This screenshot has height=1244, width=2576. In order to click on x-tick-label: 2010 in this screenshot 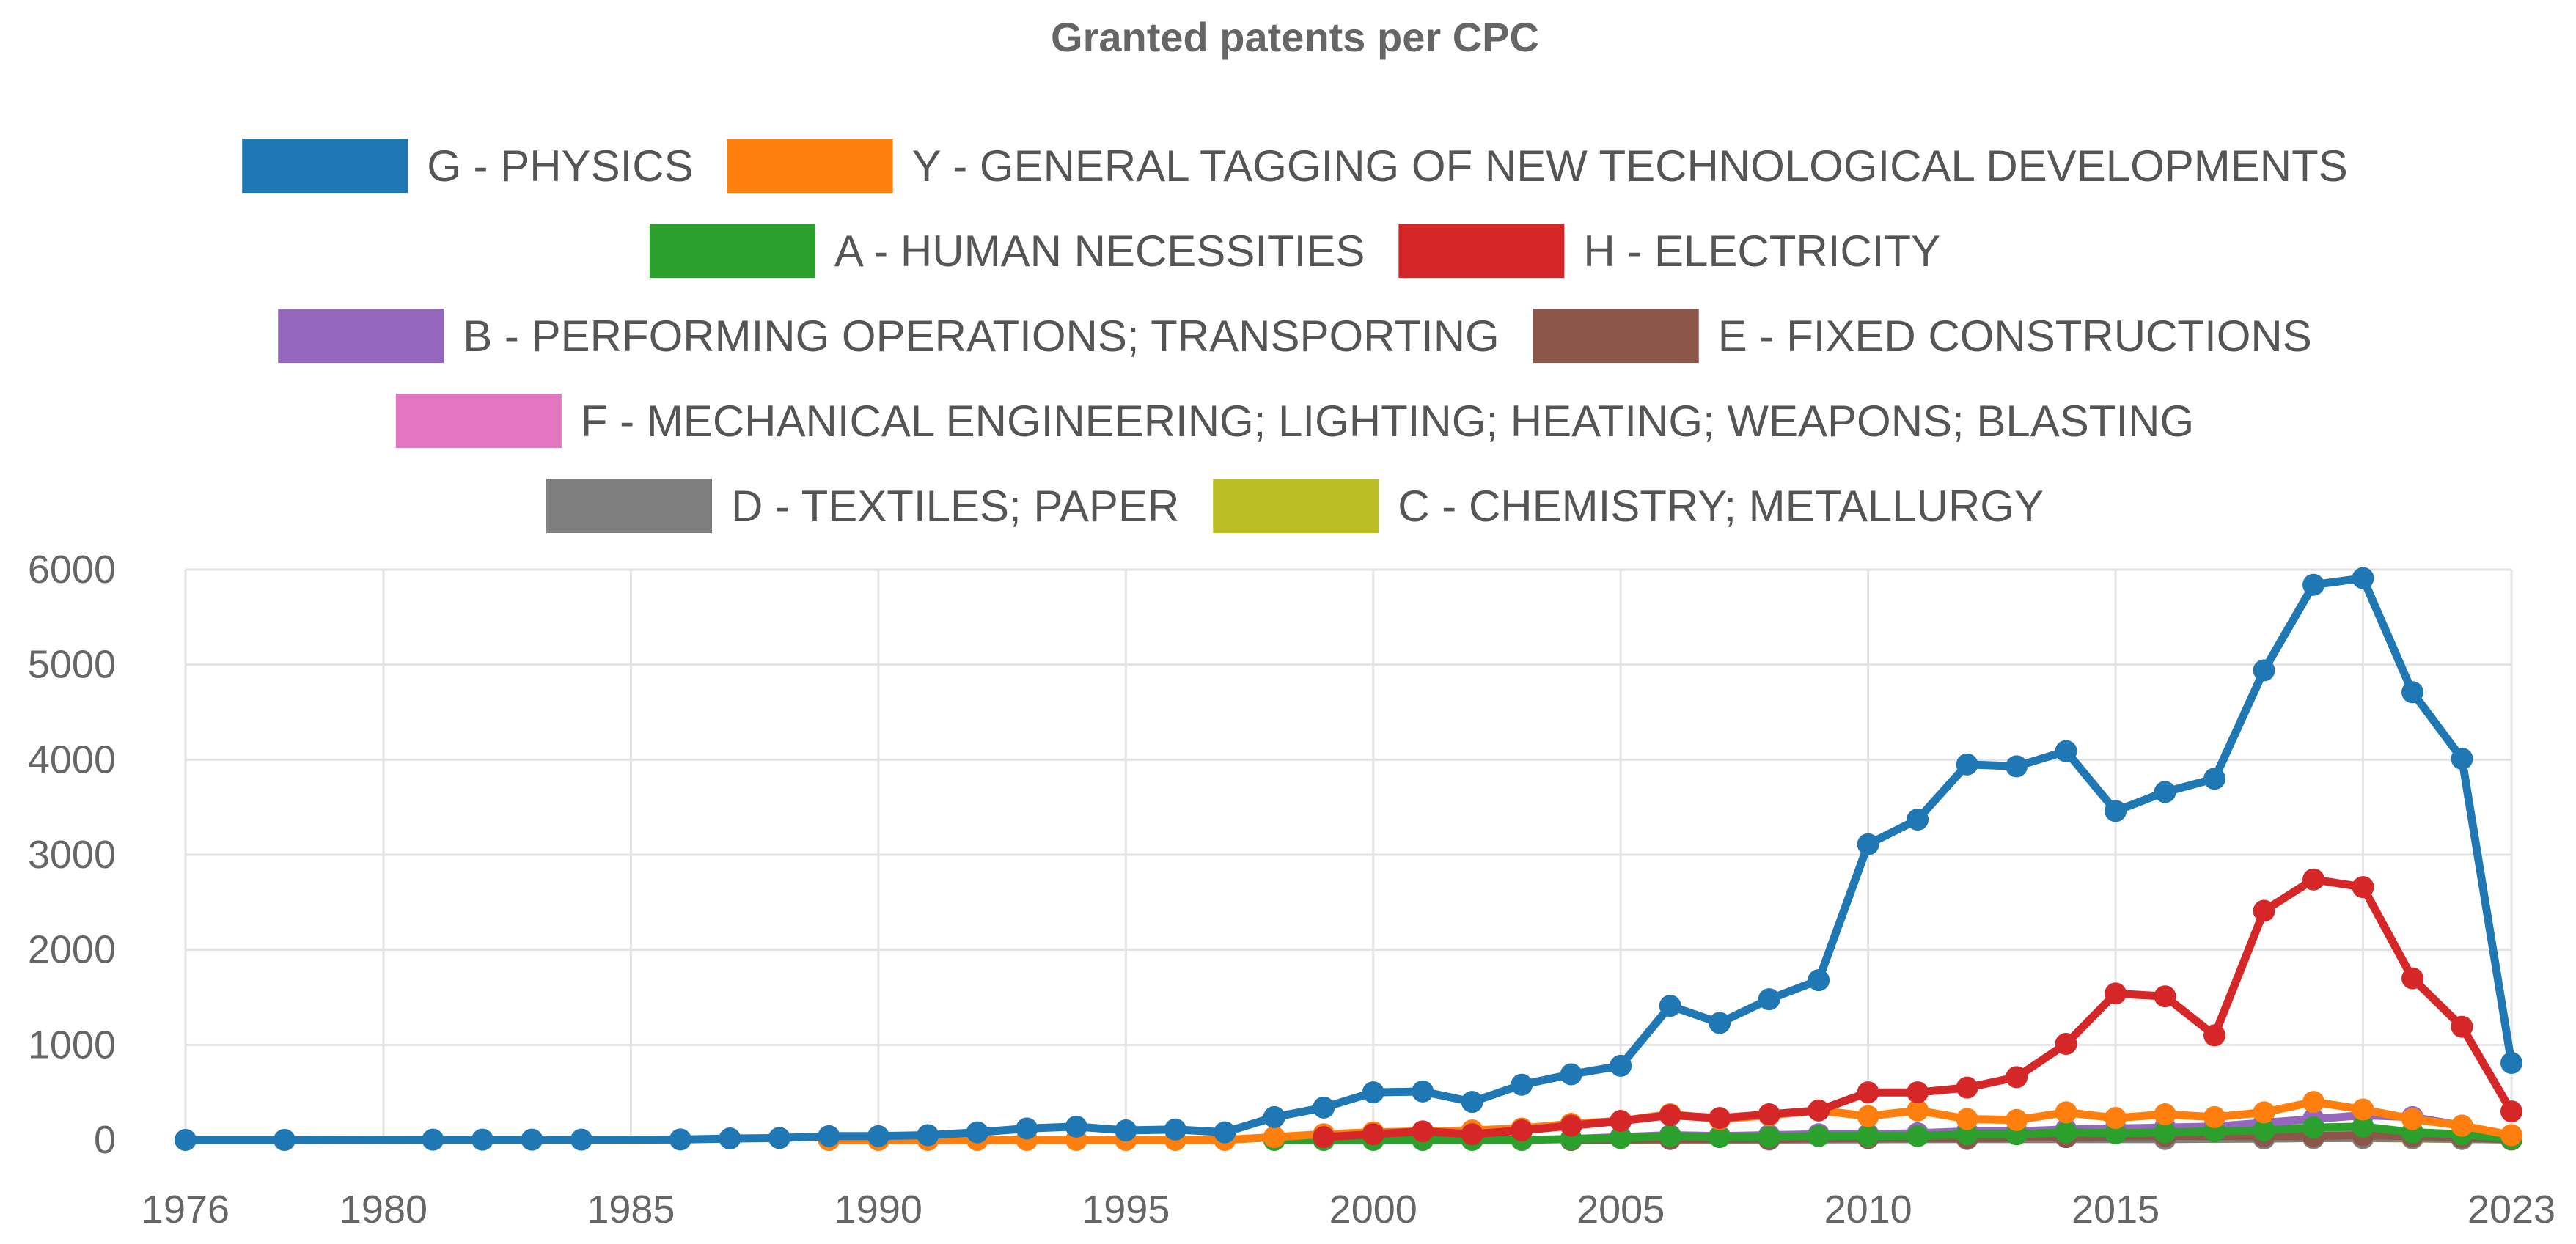, I will do `click(1868, 1210)`.